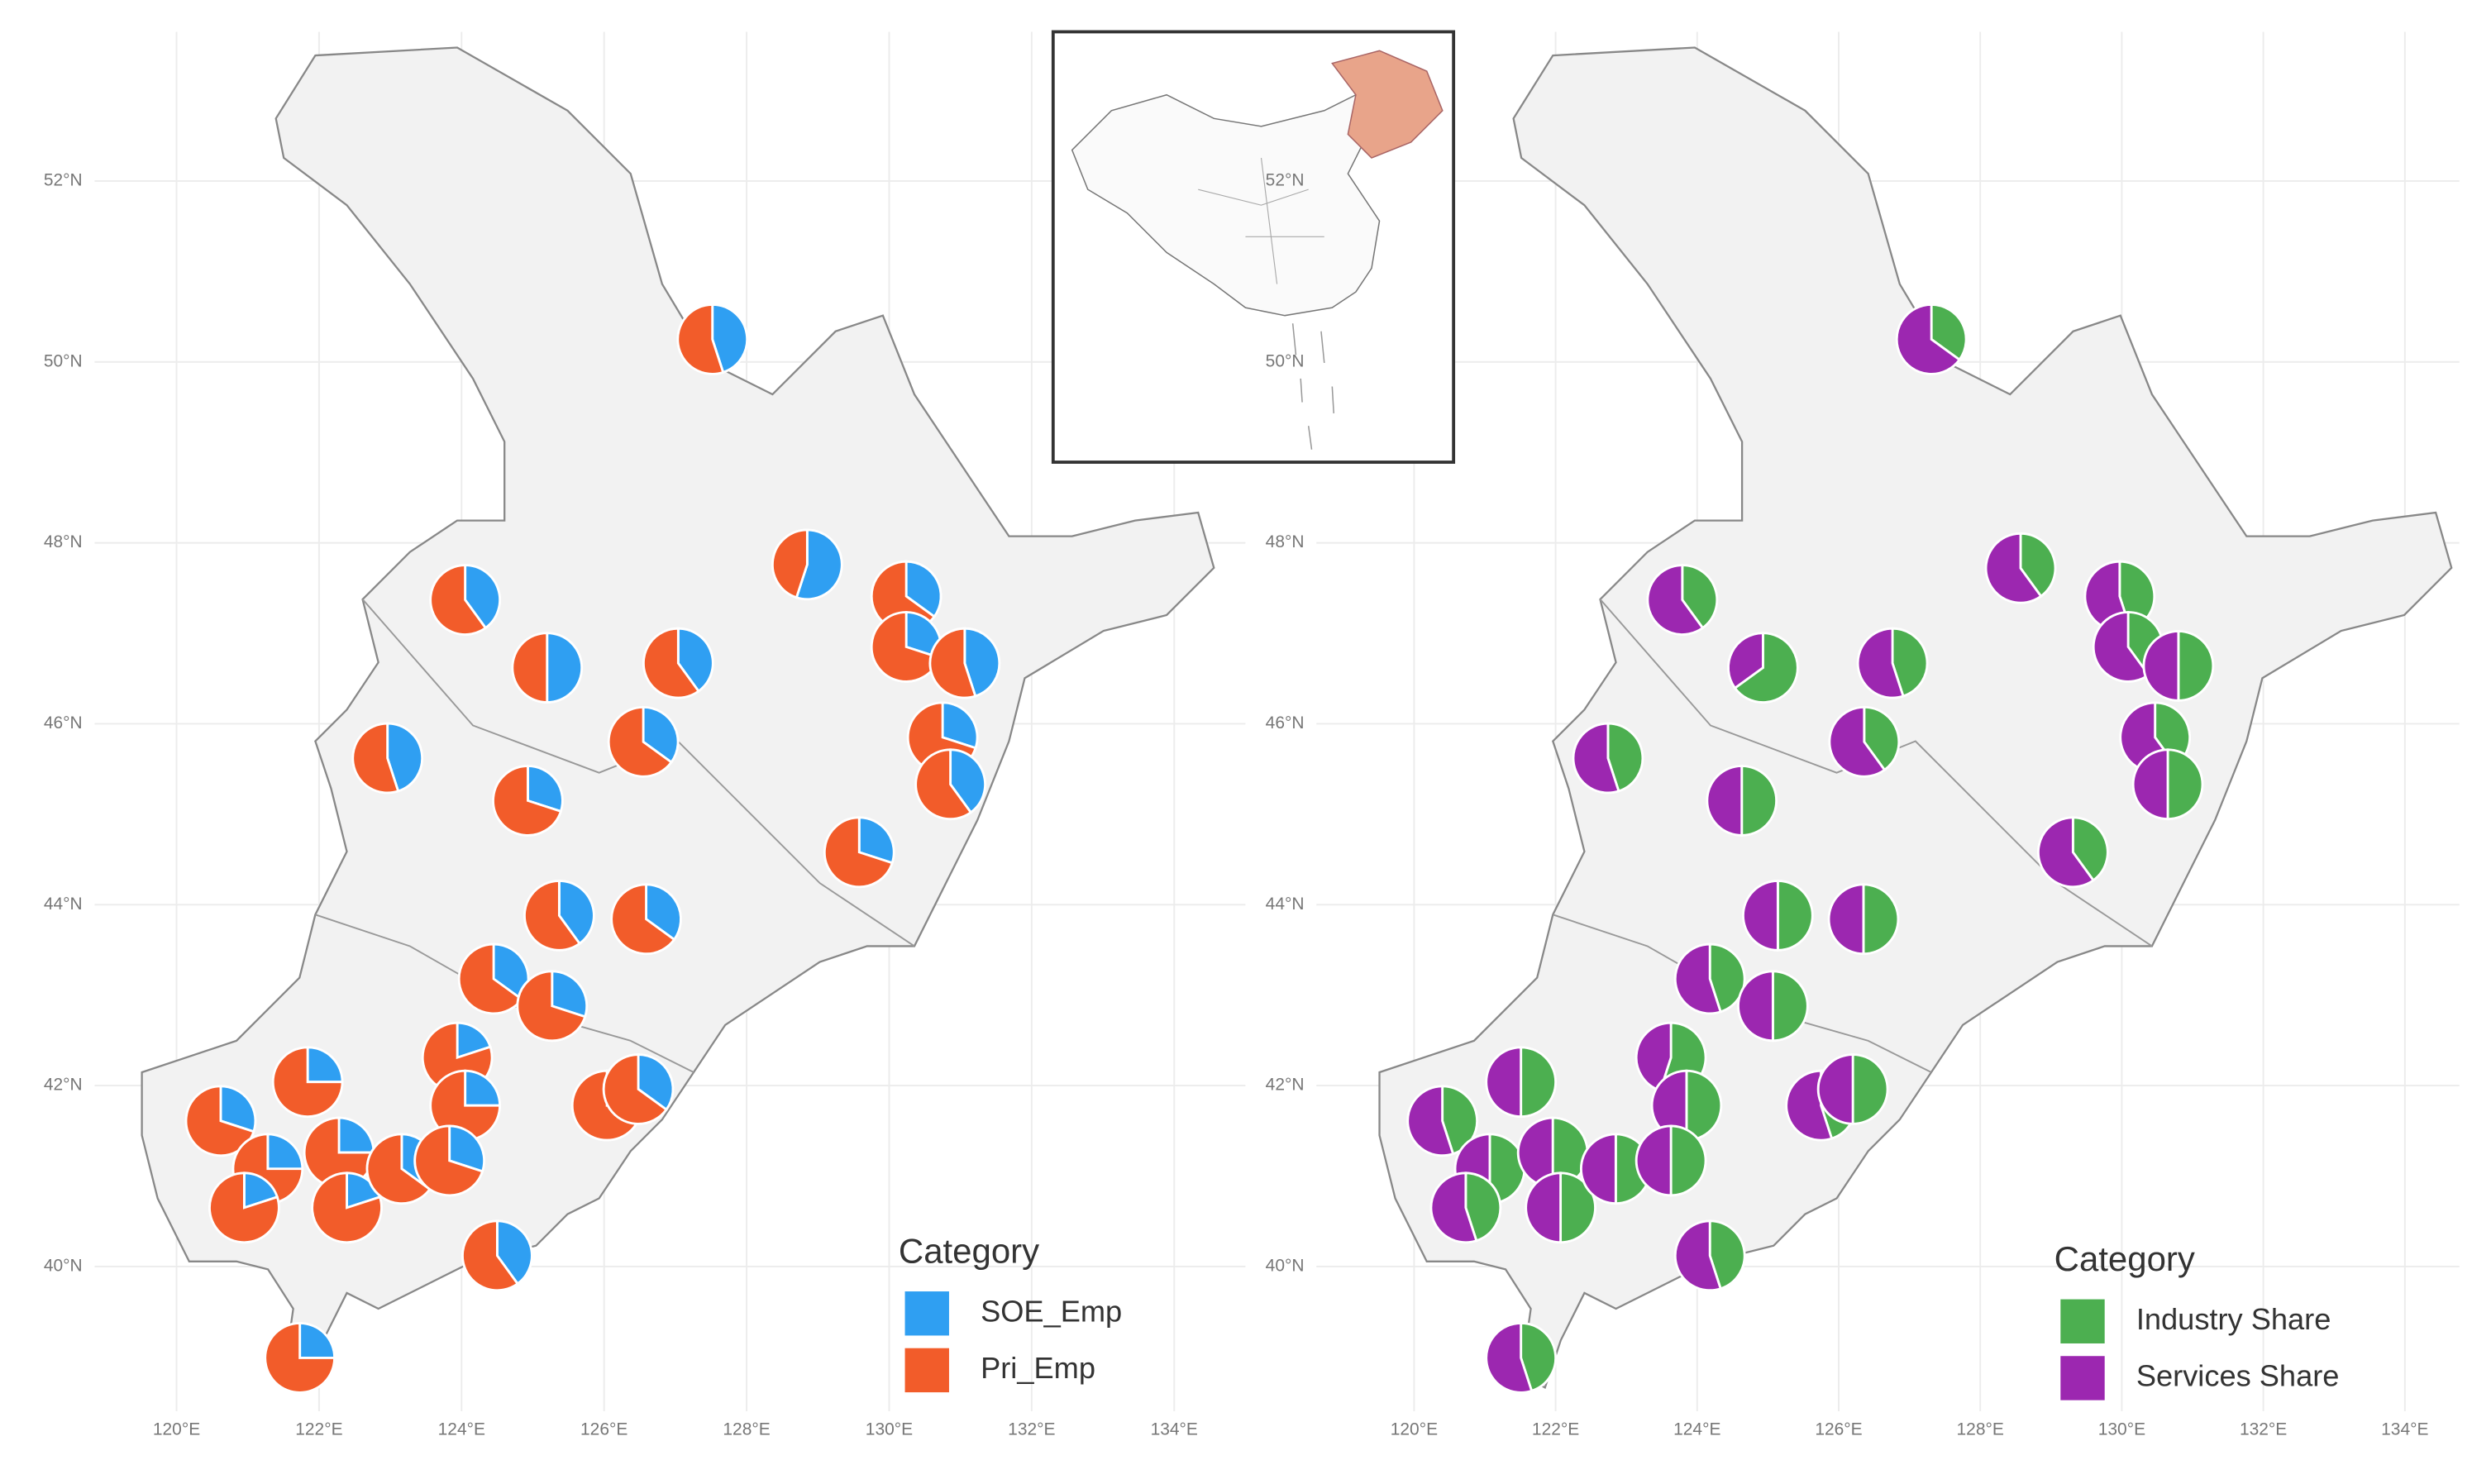 The image size is (2472, 1484). Describe the element at coordinates (1313, 387) in the screenshot. I see `inset-islands` at that location.